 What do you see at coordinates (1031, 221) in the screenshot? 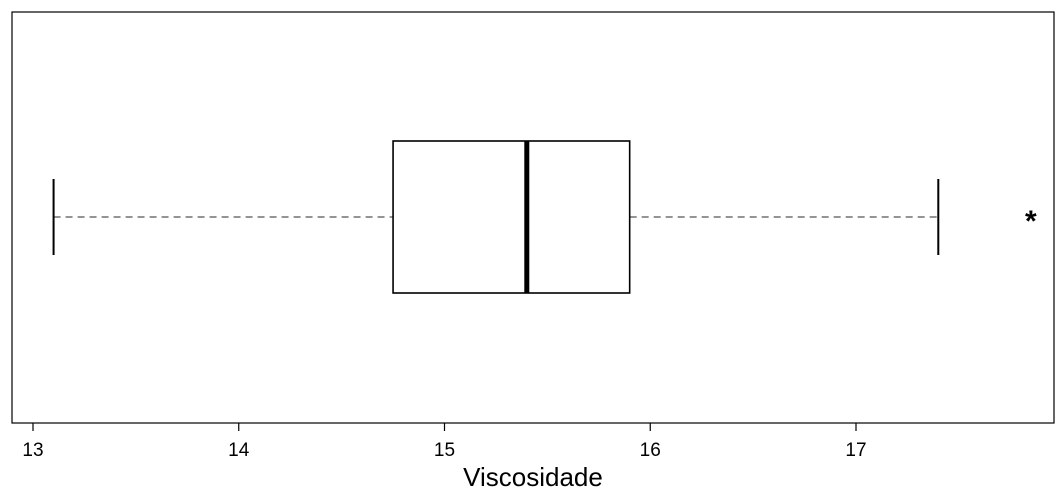
I see `outlier-marker-0: *` at bounding box center [1031, 221].